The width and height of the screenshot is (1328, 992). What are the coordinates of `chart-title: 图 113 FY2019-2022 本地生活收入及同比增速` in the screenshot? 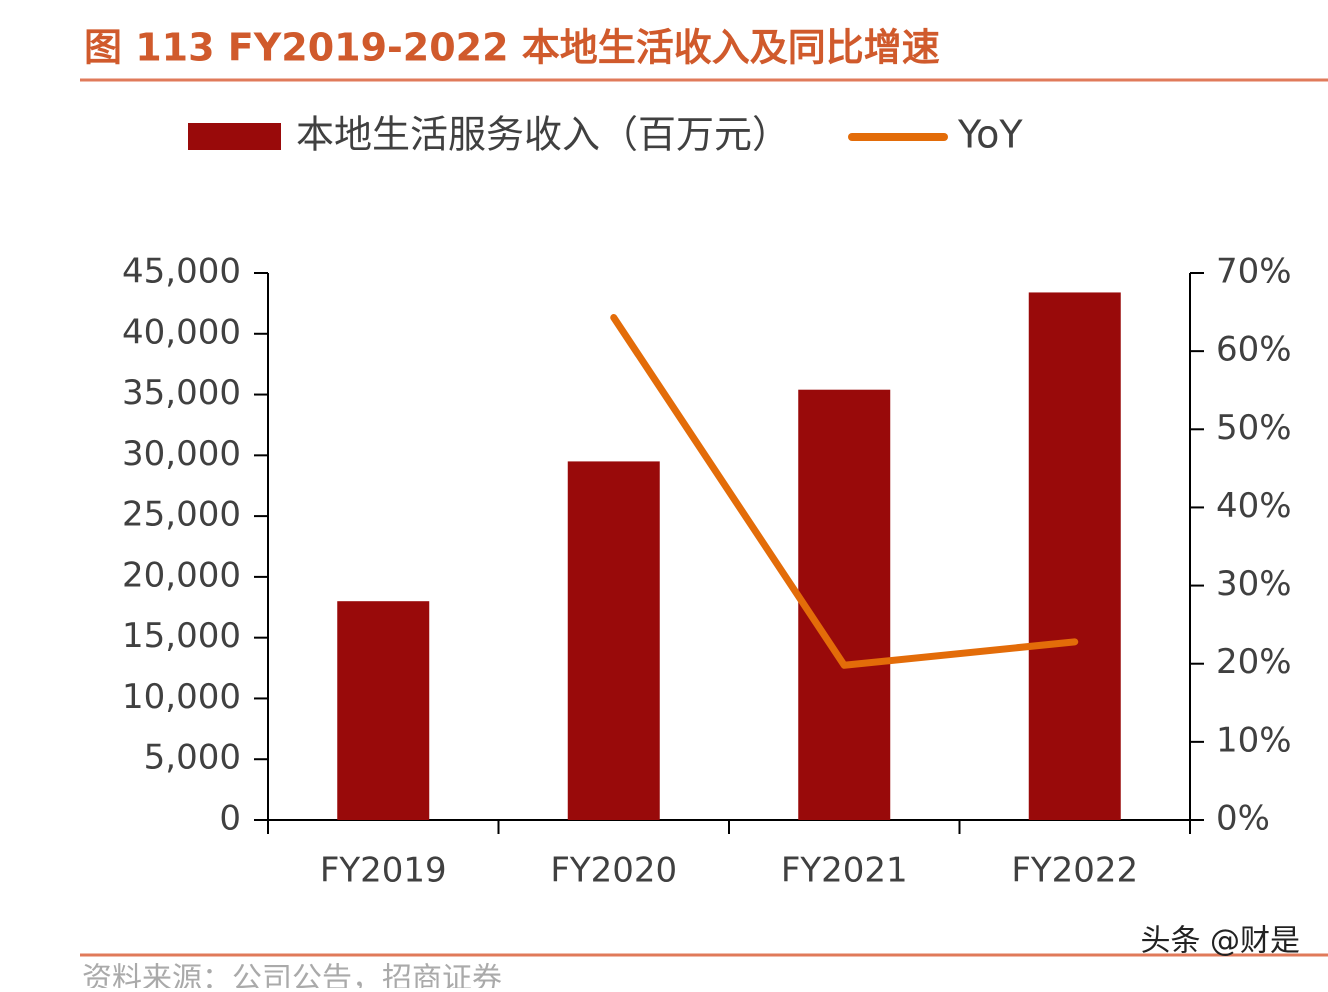 It's located at (512, 48).